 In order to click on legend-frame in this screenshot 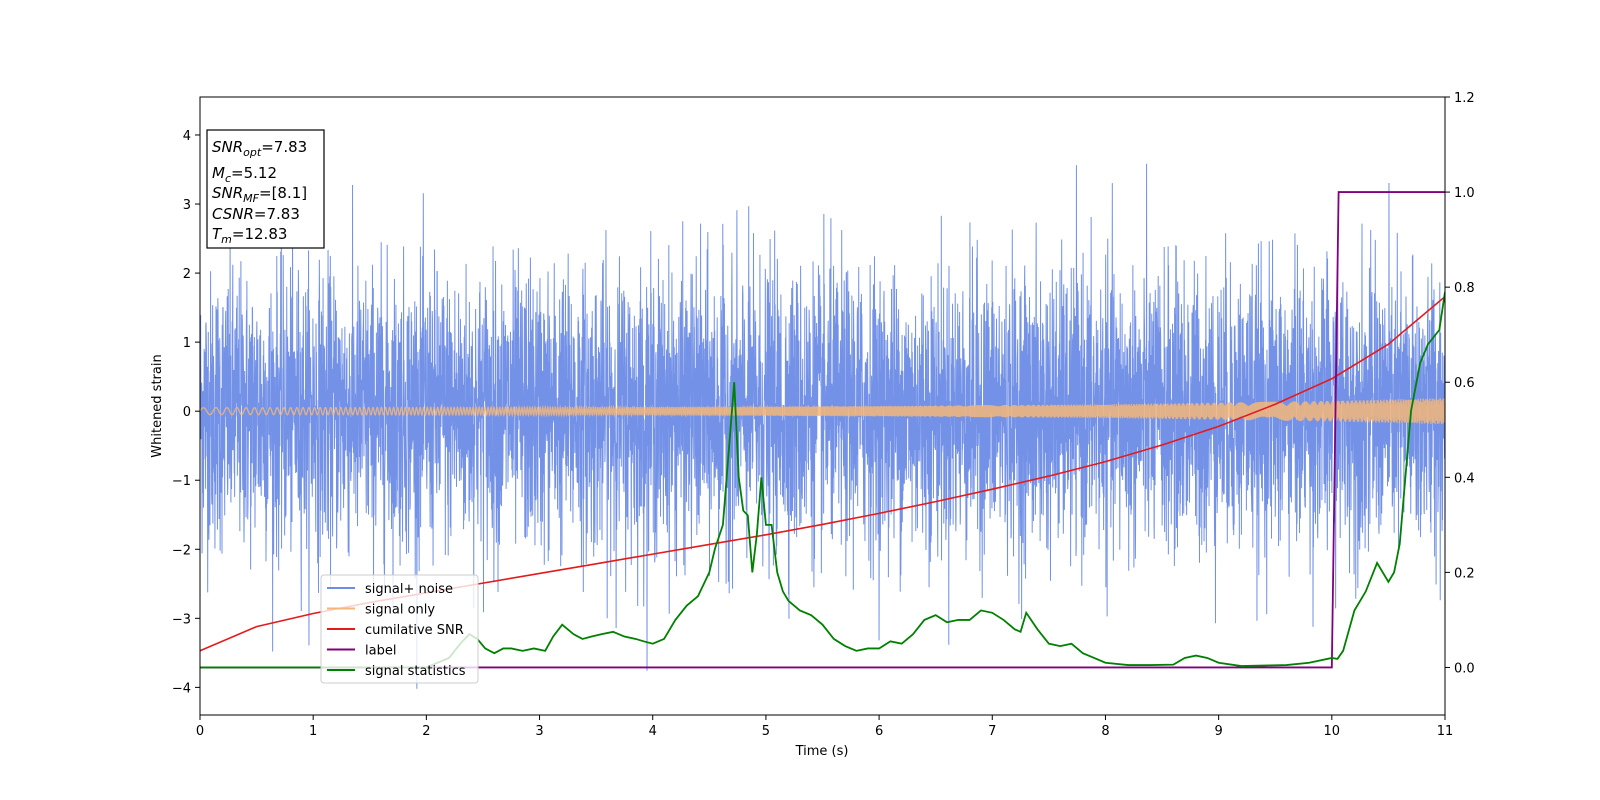, I will do `click(399, 629)`.